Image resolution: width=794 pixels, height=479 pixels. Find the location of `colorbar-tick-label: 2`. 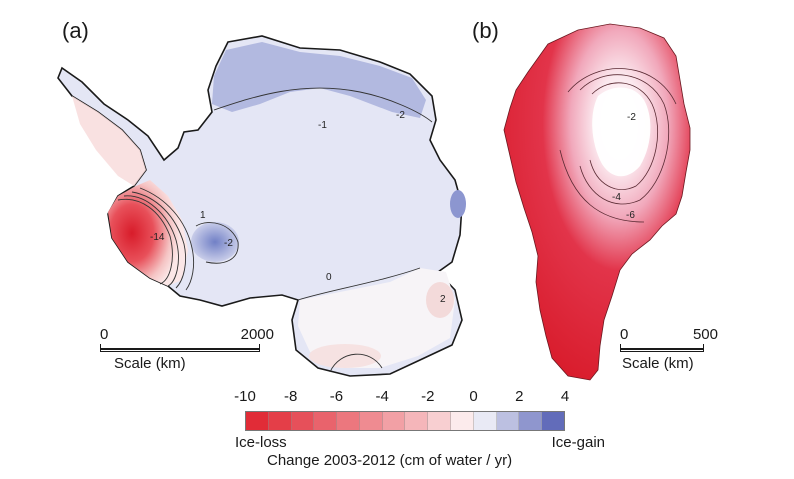

colorbar-tick-label: 2 is located at coordinates (519, 396).